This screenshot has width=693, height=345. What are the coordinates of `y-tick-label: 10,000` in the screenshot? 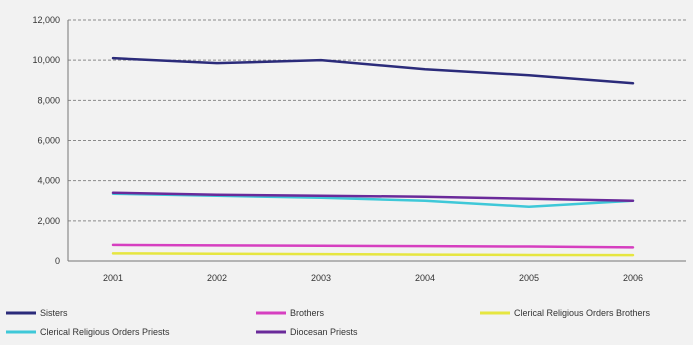 It's located at (46, 60).